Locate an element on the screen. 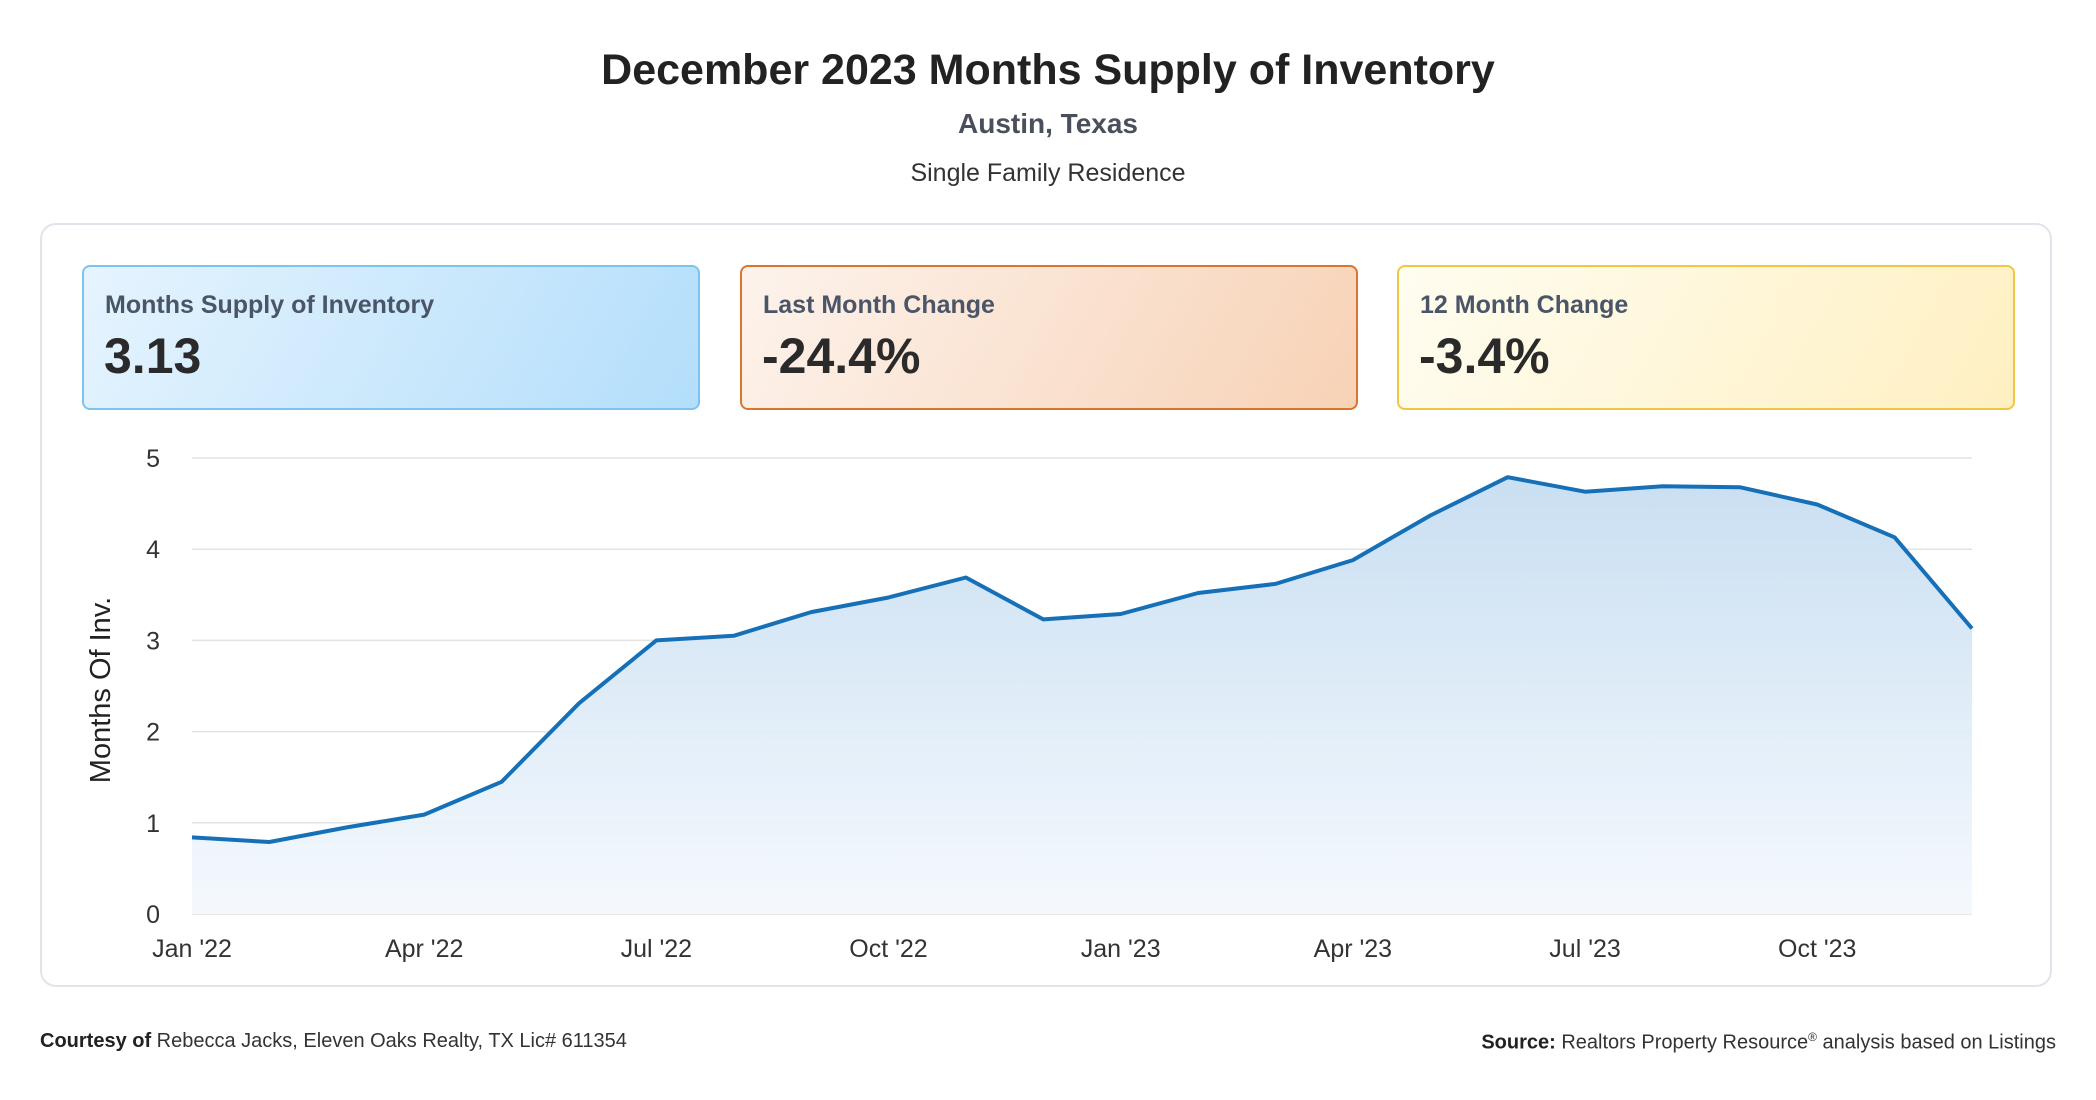  x-tick-label: Jul '22 is located at coordinates (656, 949).